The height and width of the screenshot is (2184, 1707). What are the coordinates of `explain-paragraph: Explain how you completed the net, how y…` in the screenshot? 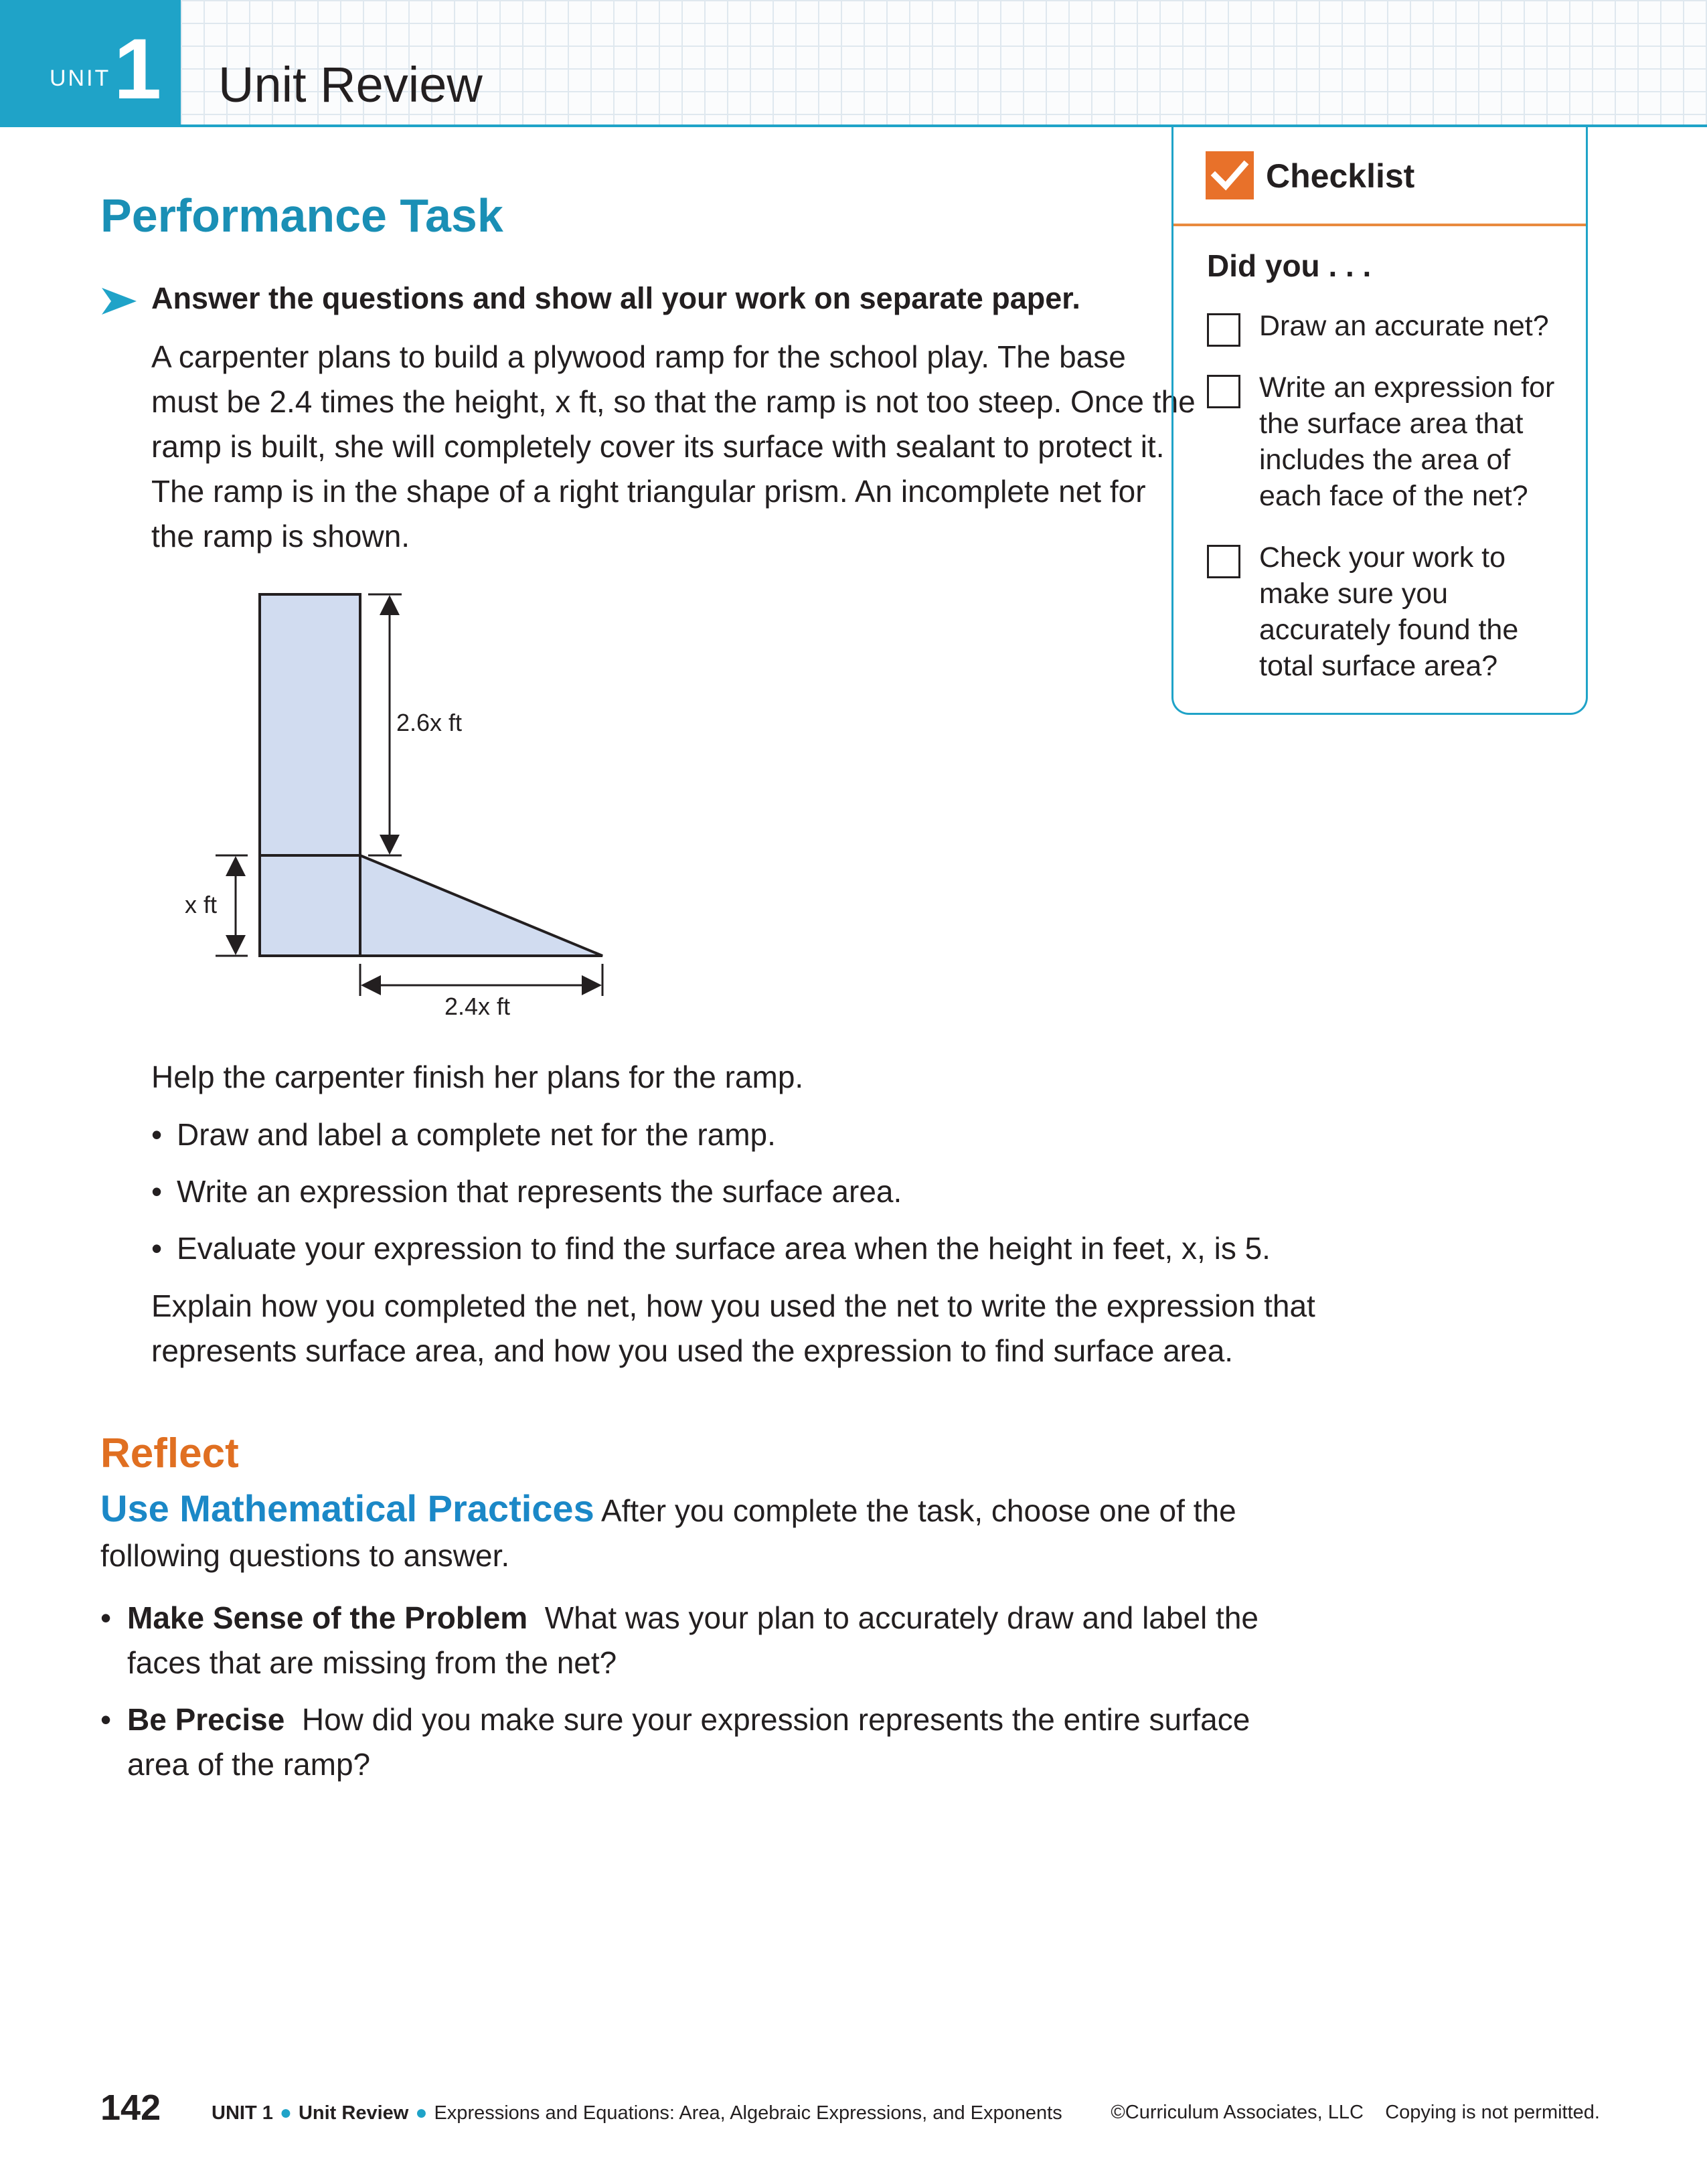 It's located at (733, 1328).